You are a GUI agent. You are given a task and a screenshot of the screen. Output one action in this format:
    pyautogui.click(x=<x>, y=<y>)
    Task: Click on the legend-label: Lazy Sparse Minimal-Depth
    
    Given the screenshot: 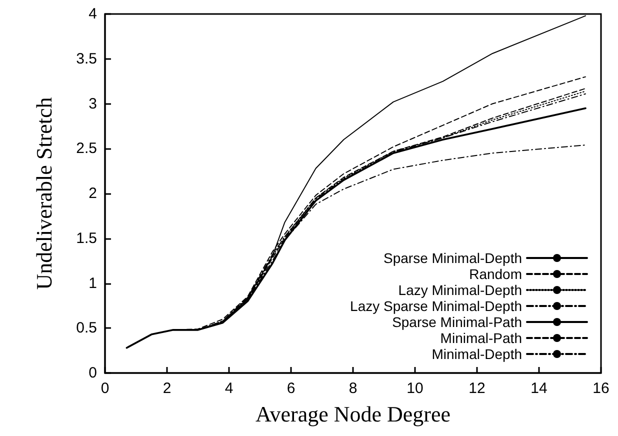 What is the action you would take?
    pyautogui.click(x=436, y=306)
    